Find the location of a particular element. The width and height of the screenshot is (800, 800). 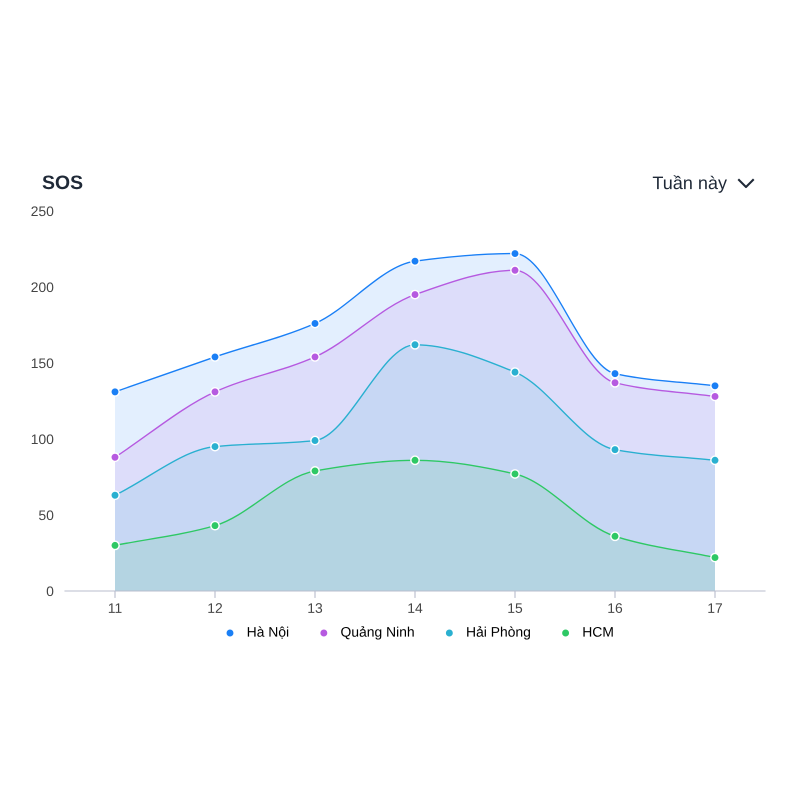

text: Tuần này is located at coordinates (689, 184).